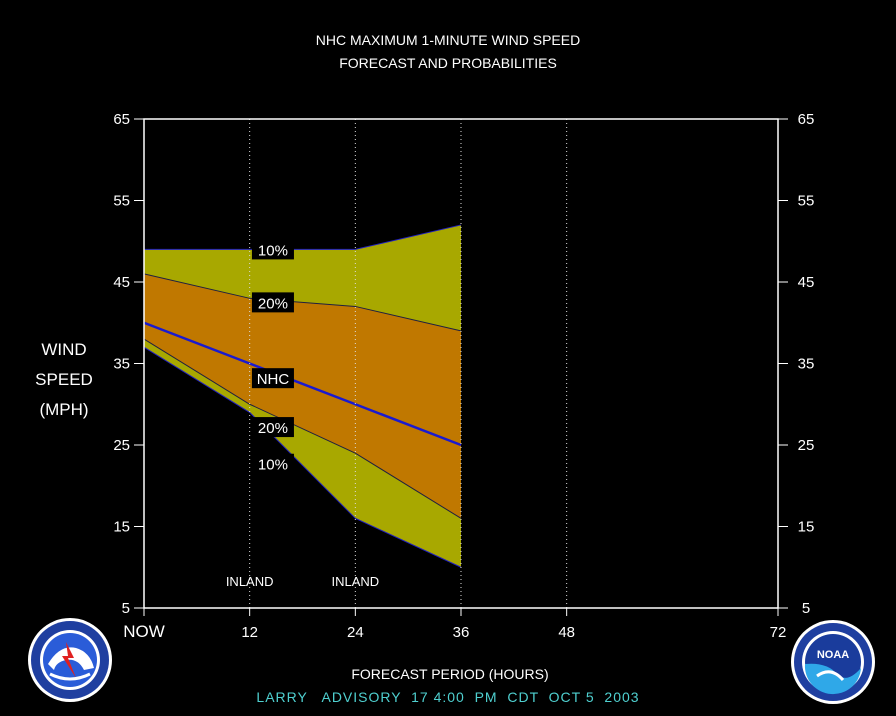 This screenshot has width=896, height=716. Describe the element at coordinates (461, 632) in the screenshot. I see `x-tick-label: 36` at that location.